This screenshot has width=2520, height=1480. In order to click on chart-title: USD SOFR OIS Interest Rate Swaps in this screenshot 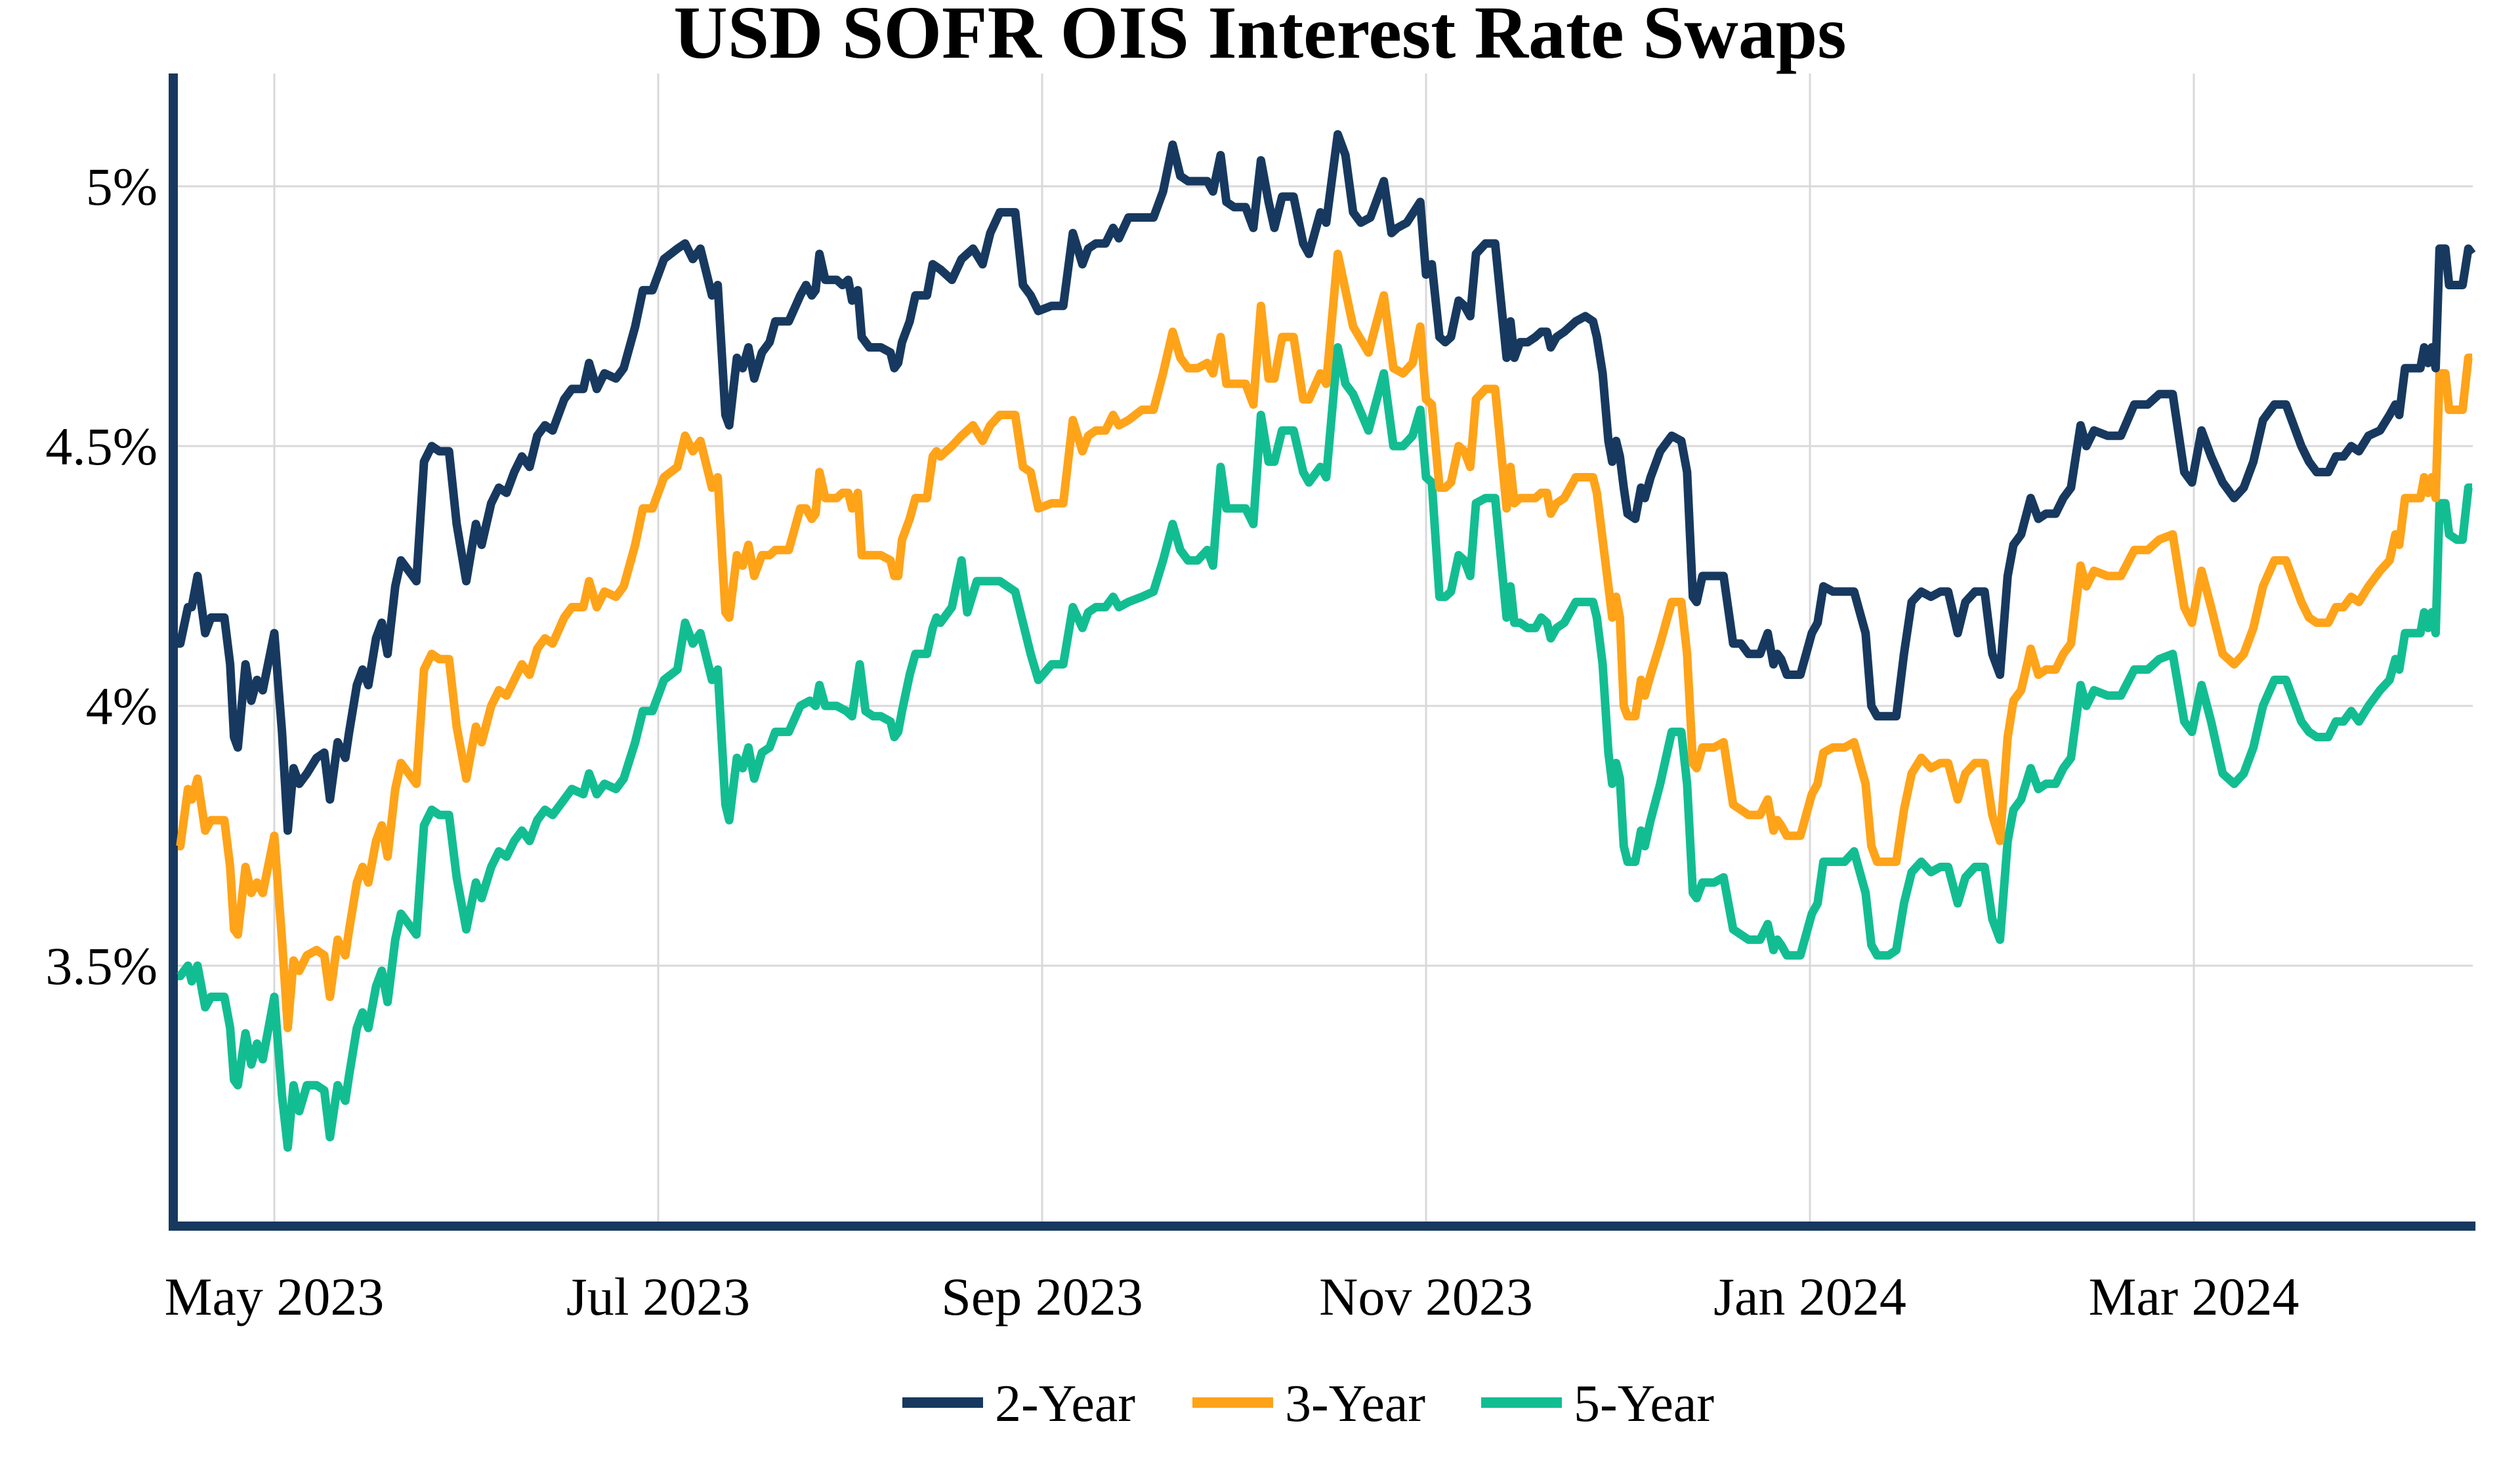, I will do `click(1259, 37)`.